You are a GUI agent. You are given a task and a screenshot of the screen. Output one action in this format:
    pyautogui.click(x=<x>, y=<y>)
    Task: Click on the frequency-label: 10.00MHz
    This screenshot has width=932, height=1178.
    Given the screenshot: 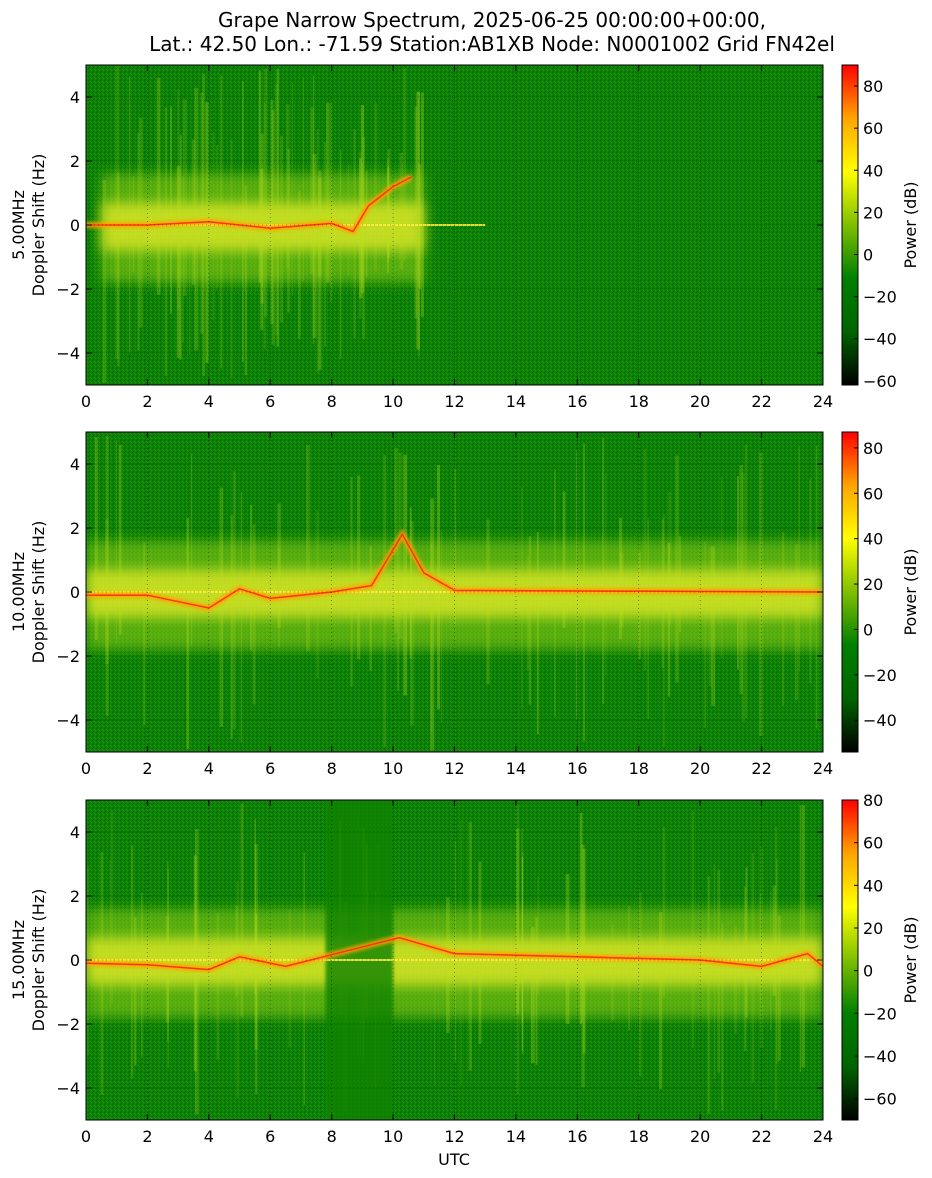 What is the action you would take?
    pyautogui.click(x=18, y=592)
    